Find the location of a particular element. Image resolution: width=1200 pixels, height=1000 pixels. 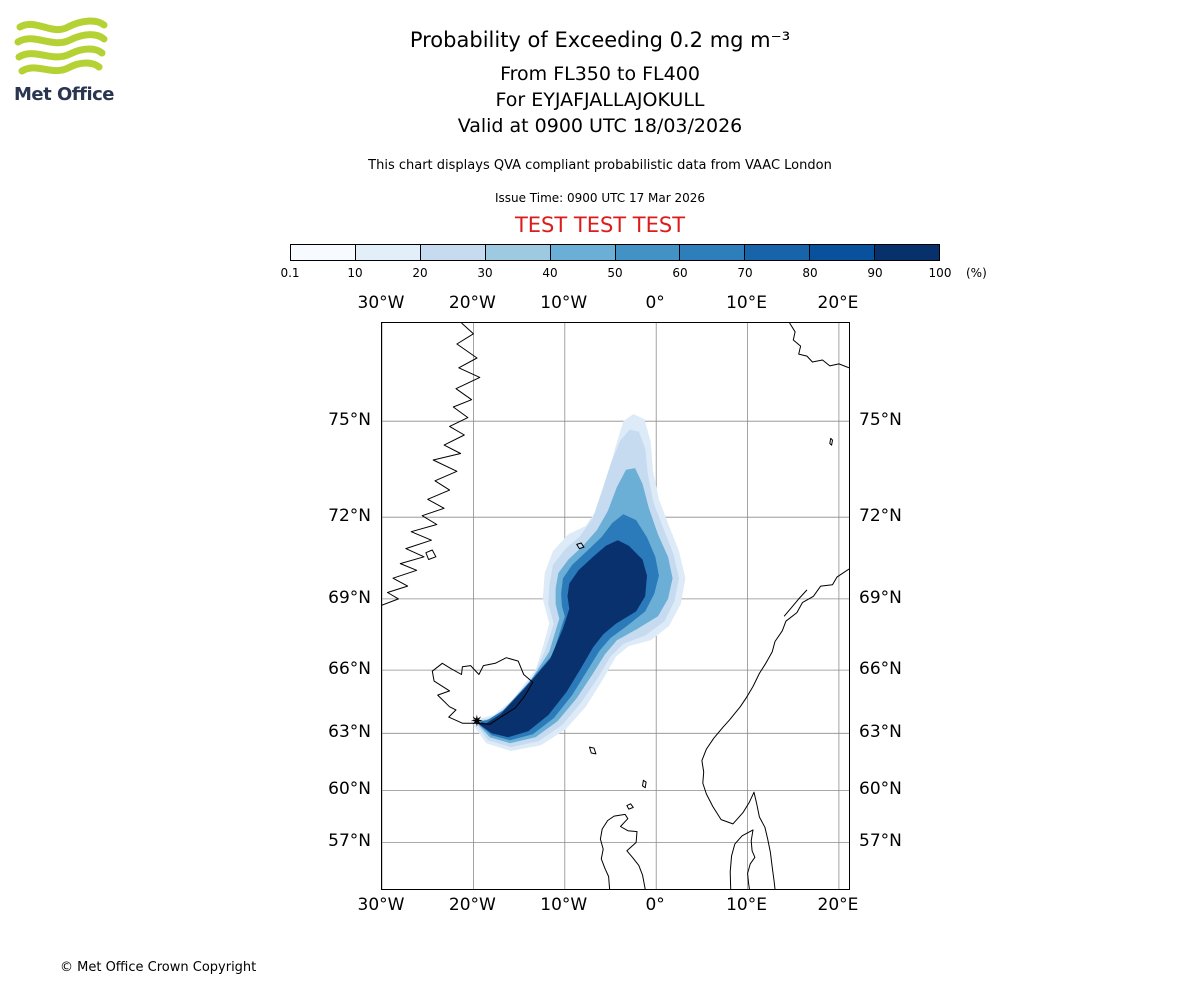

coast-iceland is located at coordinates (482, 691).